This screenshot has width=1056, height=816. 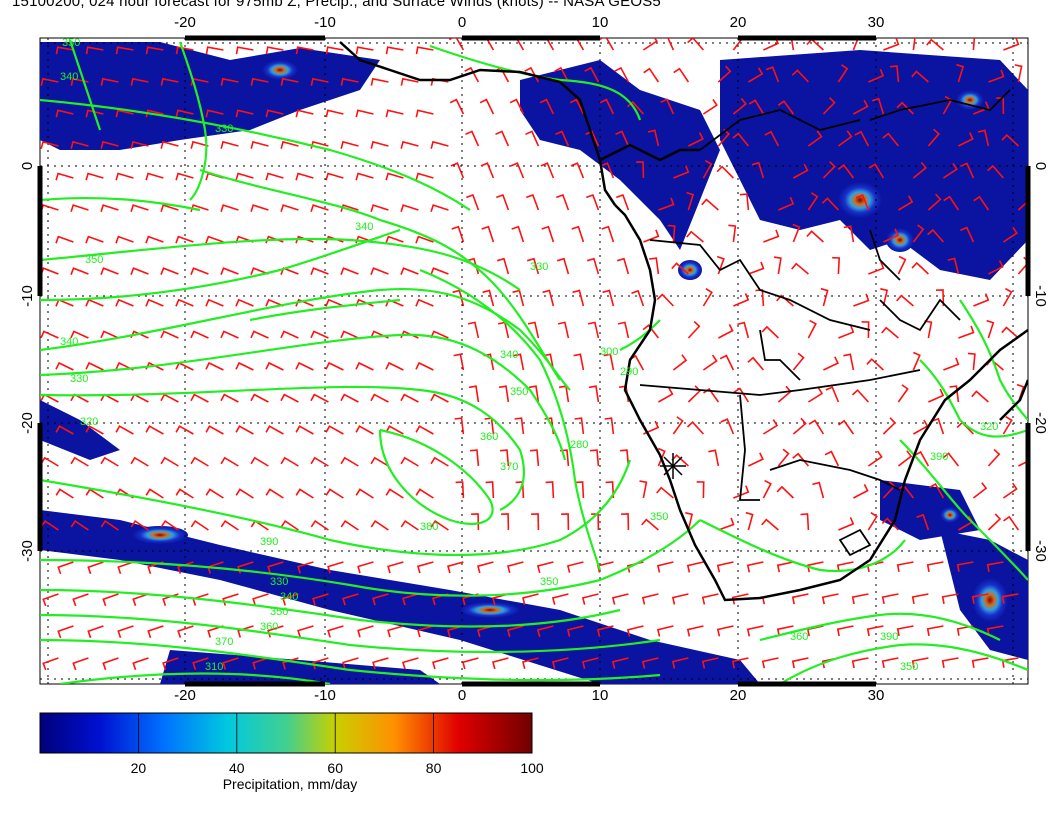 I want to click on colorbar-tick-label: 60, so click(x=335, y=768).